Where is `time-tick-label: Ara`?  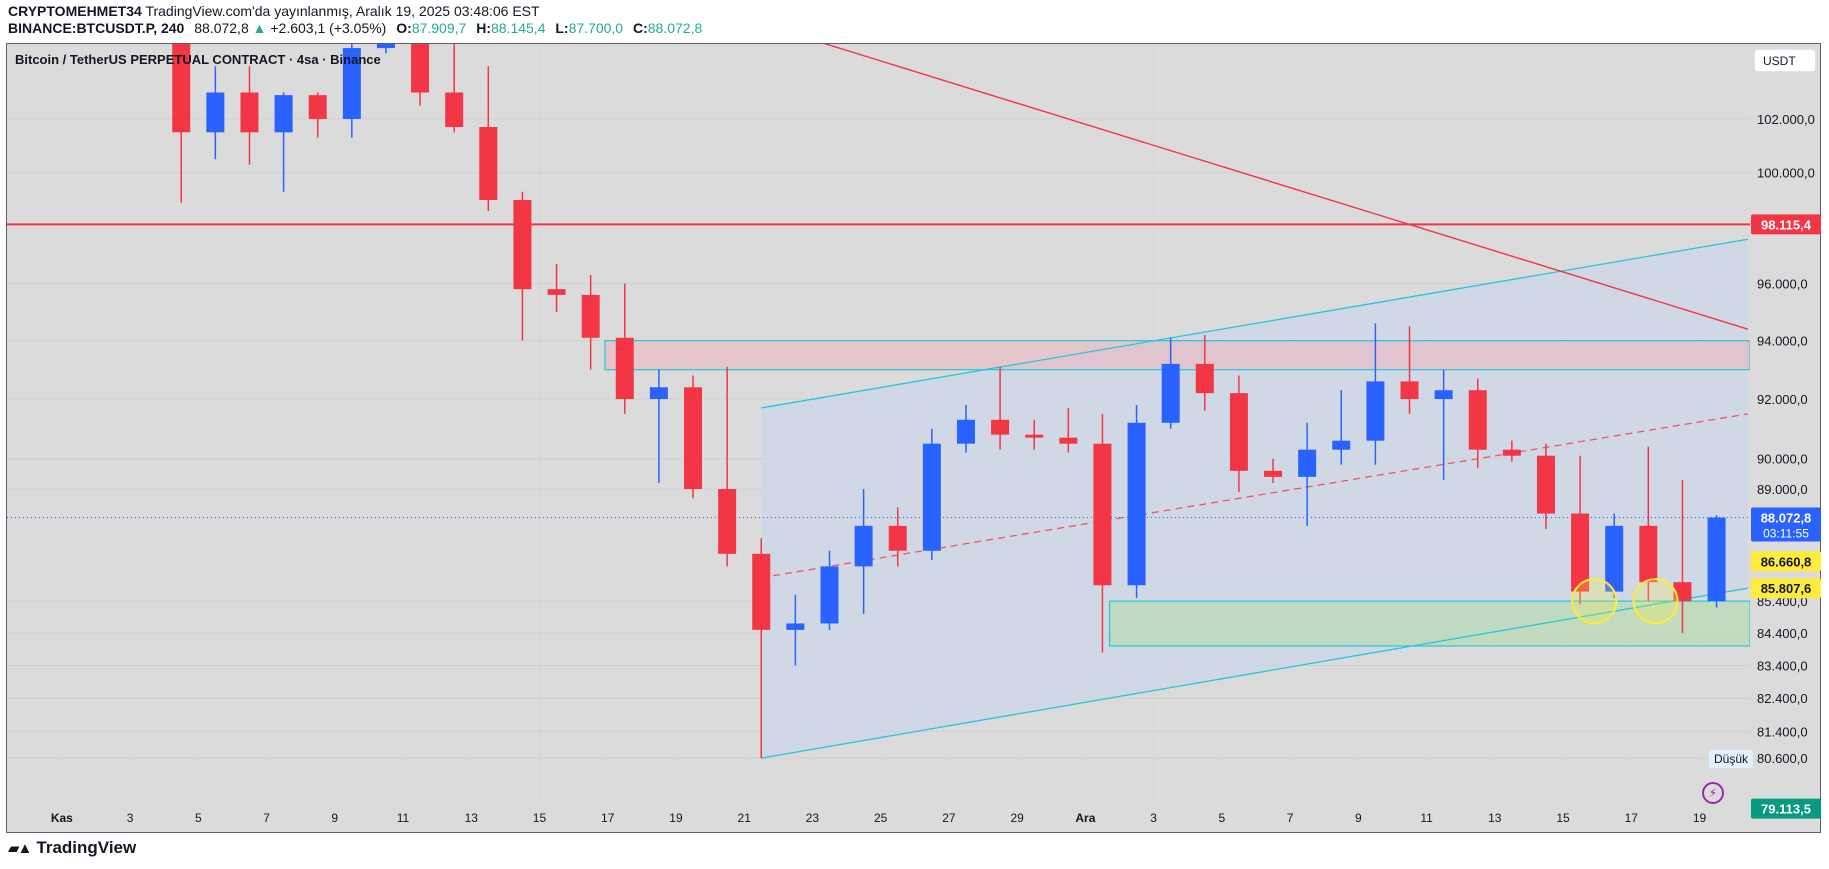 time-tick-label: Ara is located at coordinates (1085, 818).